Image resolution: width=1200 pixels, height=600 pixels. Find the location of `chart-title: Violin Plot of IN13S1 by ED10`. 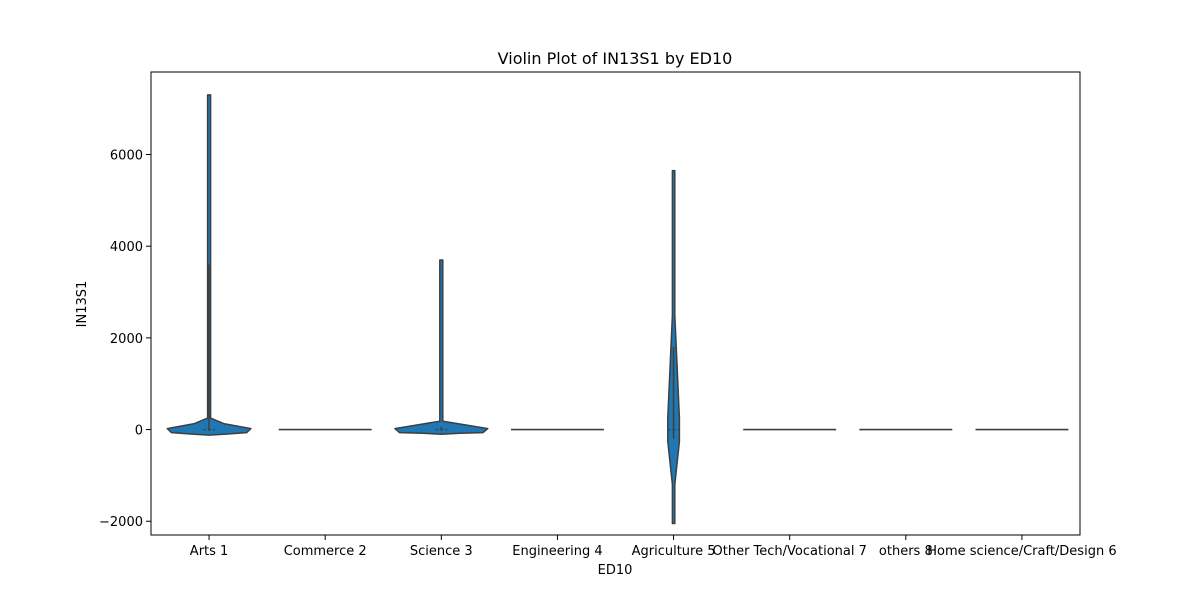

chart-title: Violin Plot of IN13S1 by ED10 is located at coordinates (615, 58).